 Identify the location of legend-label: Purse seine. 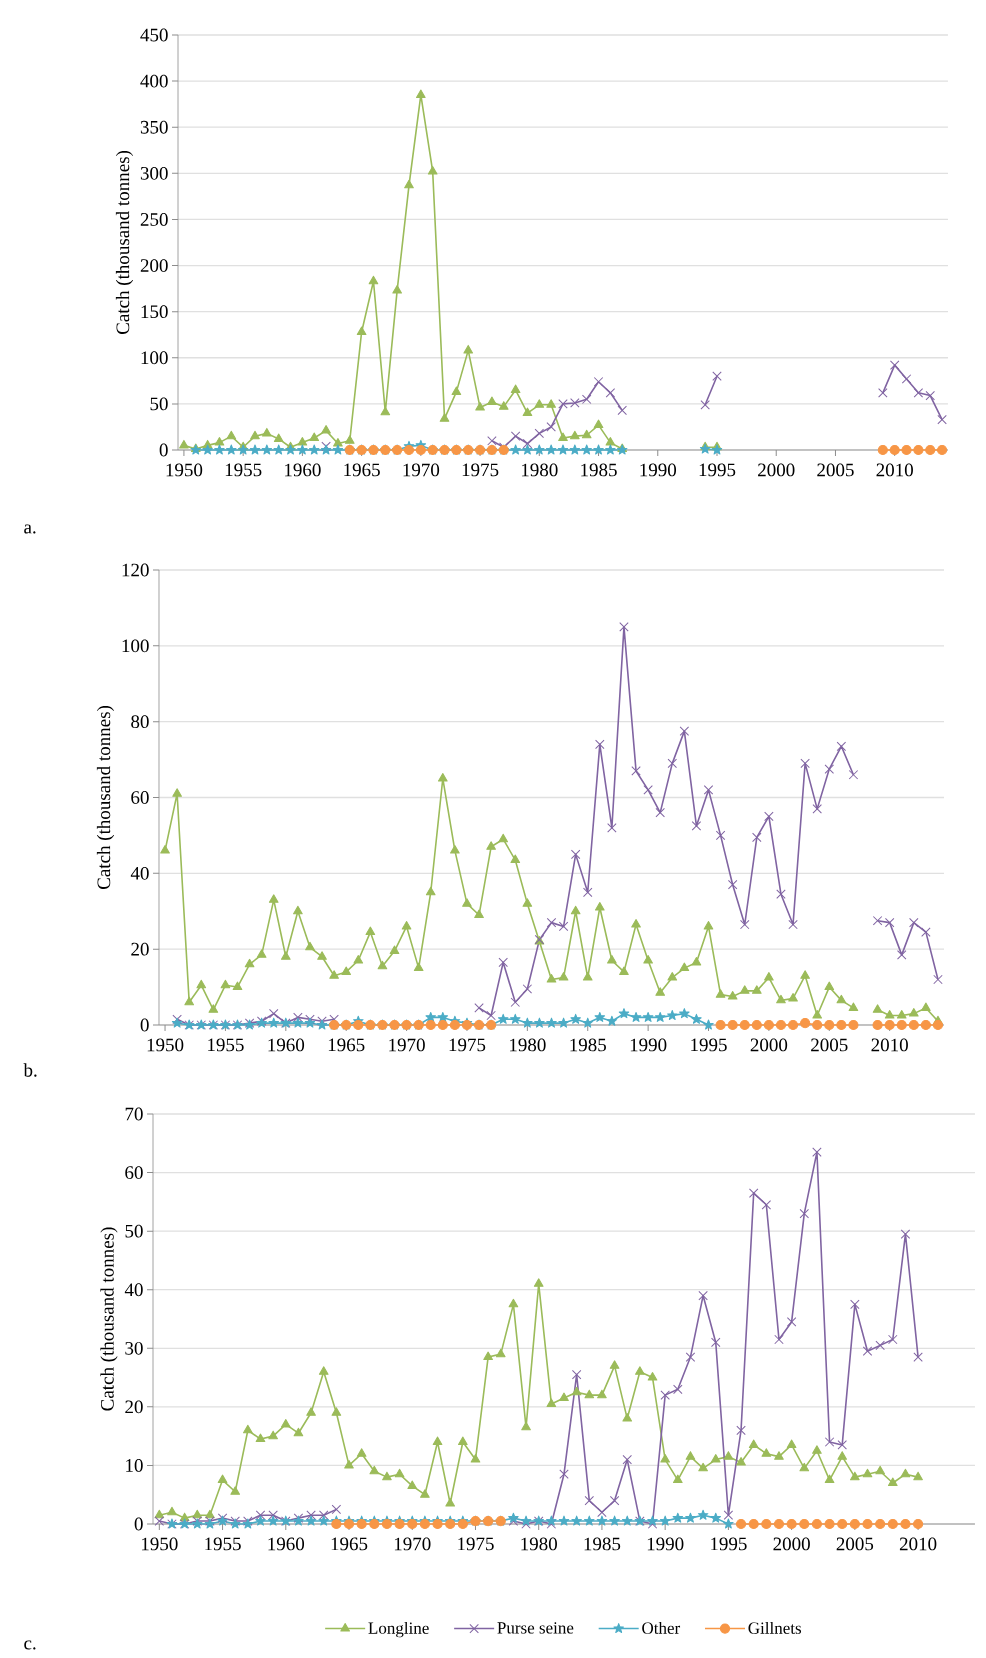
(535, 1628).